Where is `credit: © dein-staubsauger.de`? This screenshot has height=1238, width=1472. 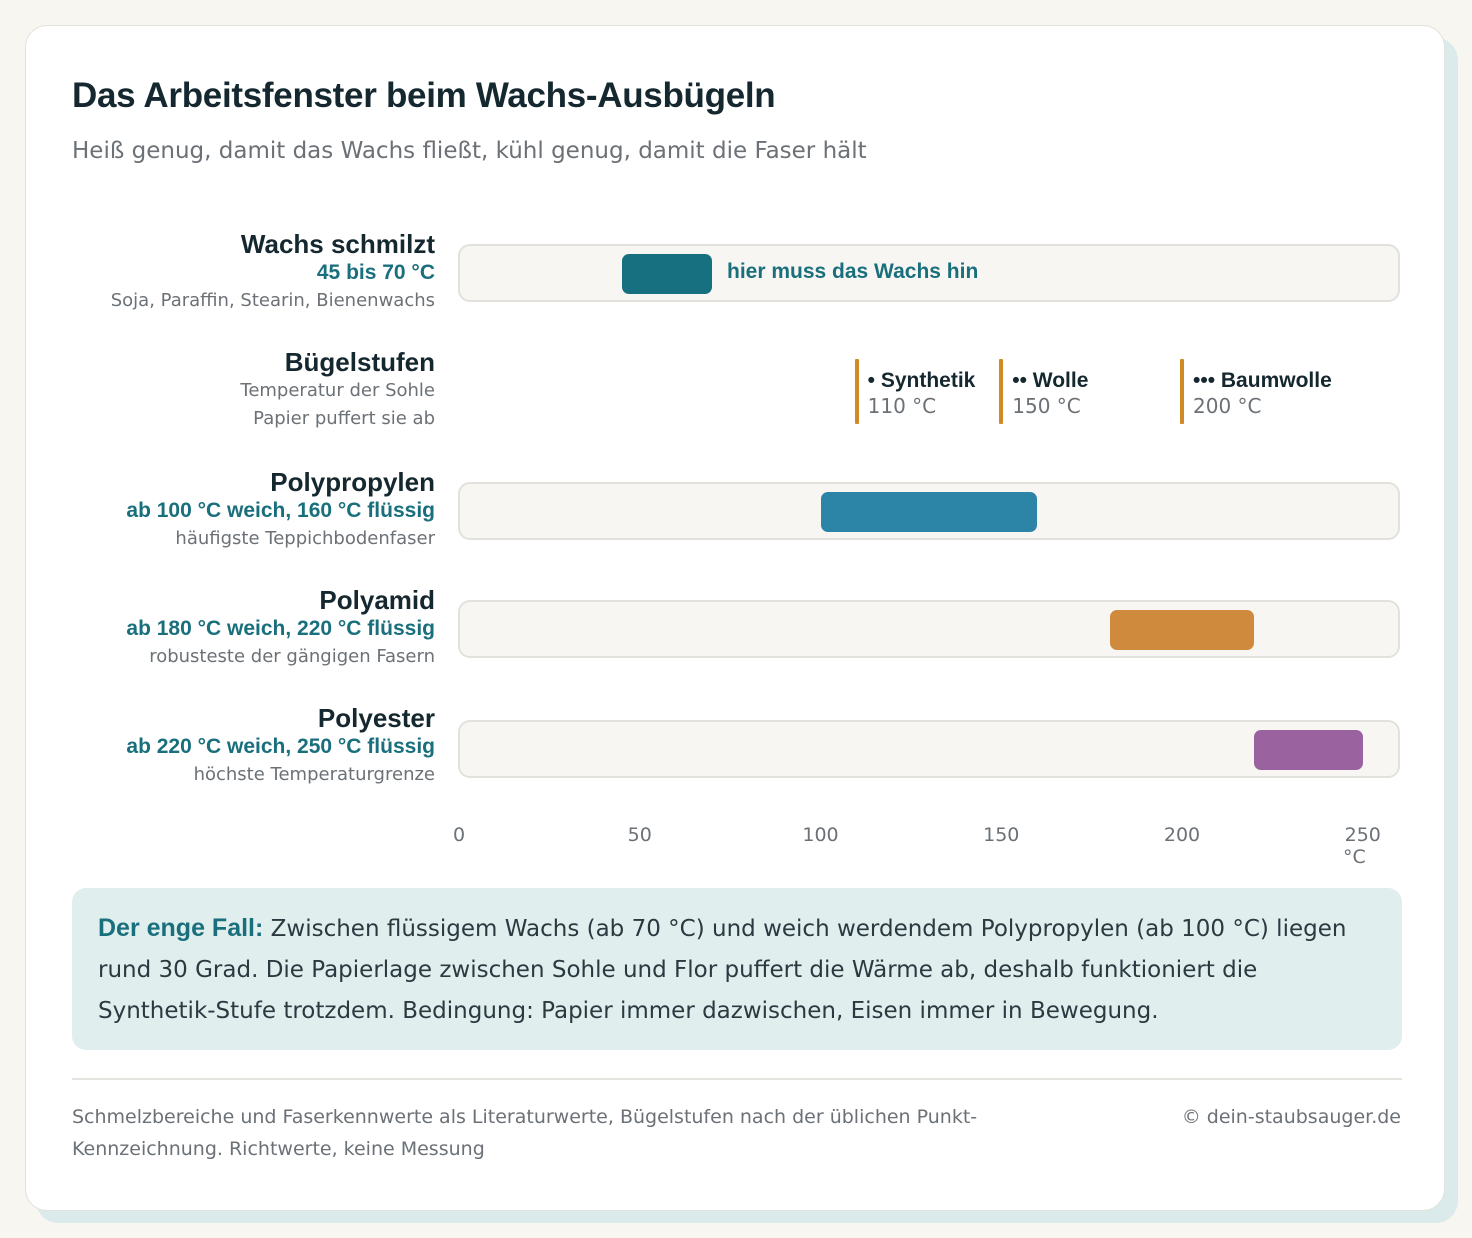 credit: © dein-staubsauger.de is located at coordinates (1291, 1117).